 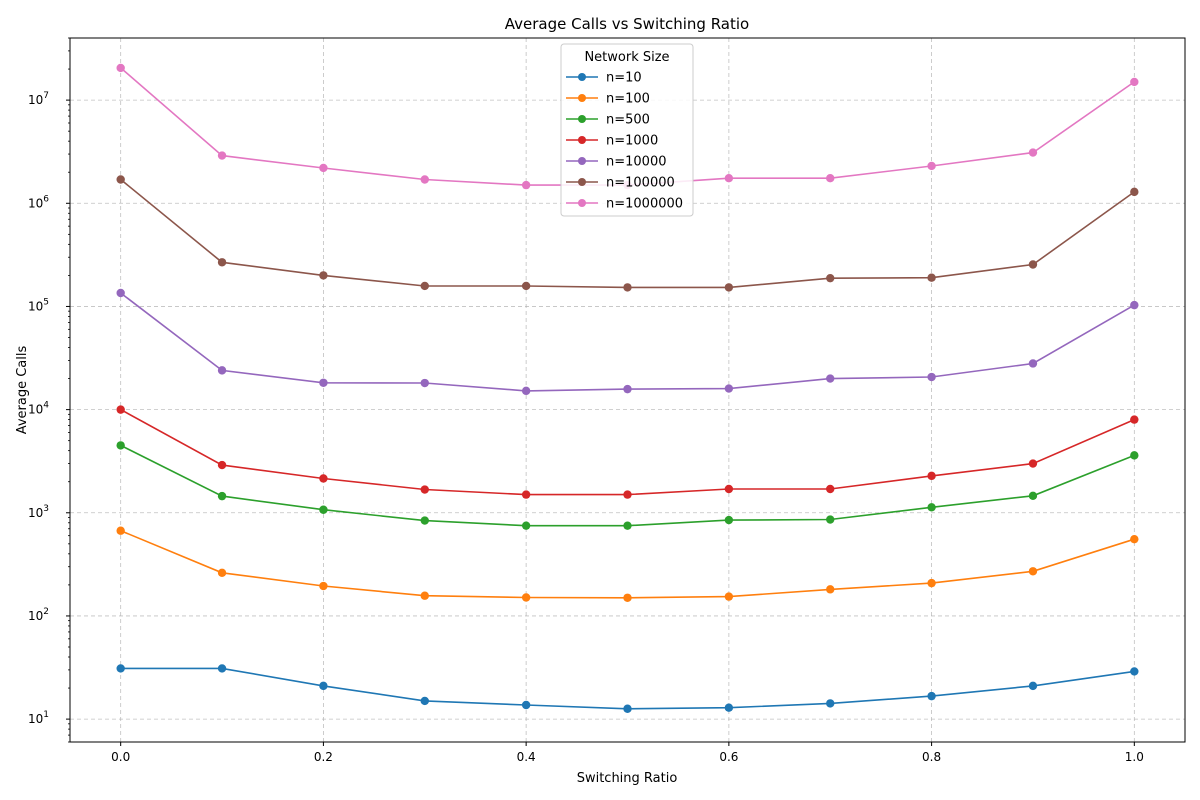 I want to click on y-tick-exponent: 6, so click(x=46, y=199).